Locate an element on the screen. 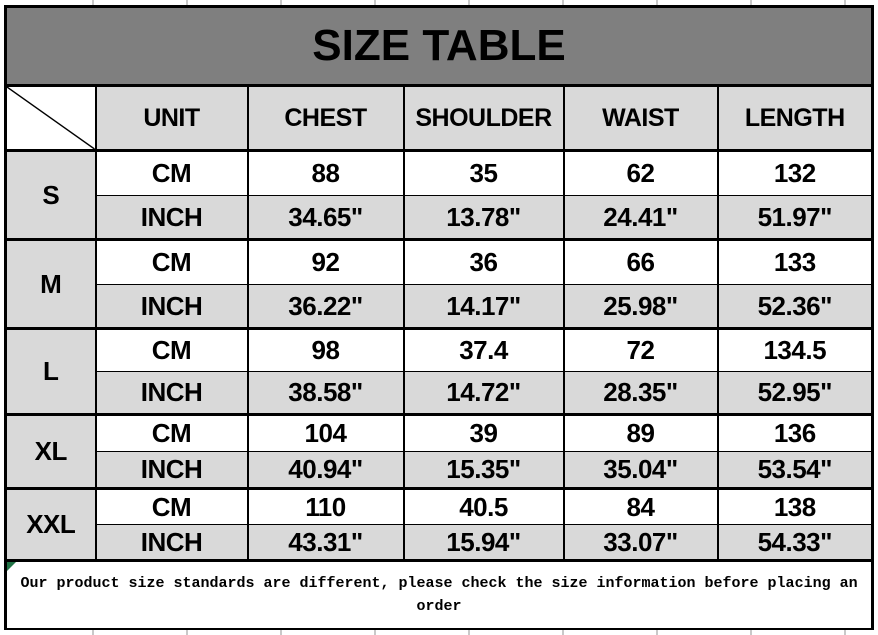  table-cell: 138 is located at coordinates (795, 506).